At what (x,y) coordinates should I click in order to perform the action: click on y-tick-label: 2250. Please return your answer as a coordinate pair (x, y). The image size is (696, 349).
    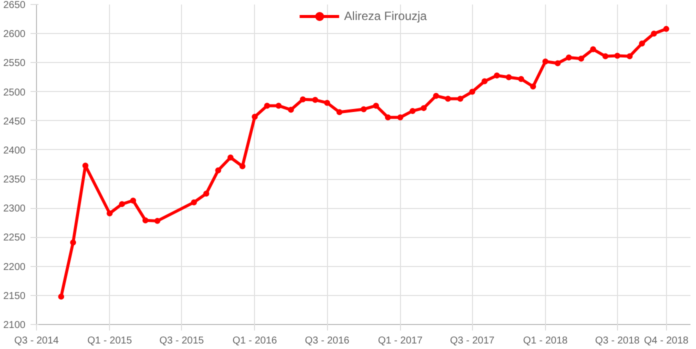
    Looking at the image, I should click on (14, 238).